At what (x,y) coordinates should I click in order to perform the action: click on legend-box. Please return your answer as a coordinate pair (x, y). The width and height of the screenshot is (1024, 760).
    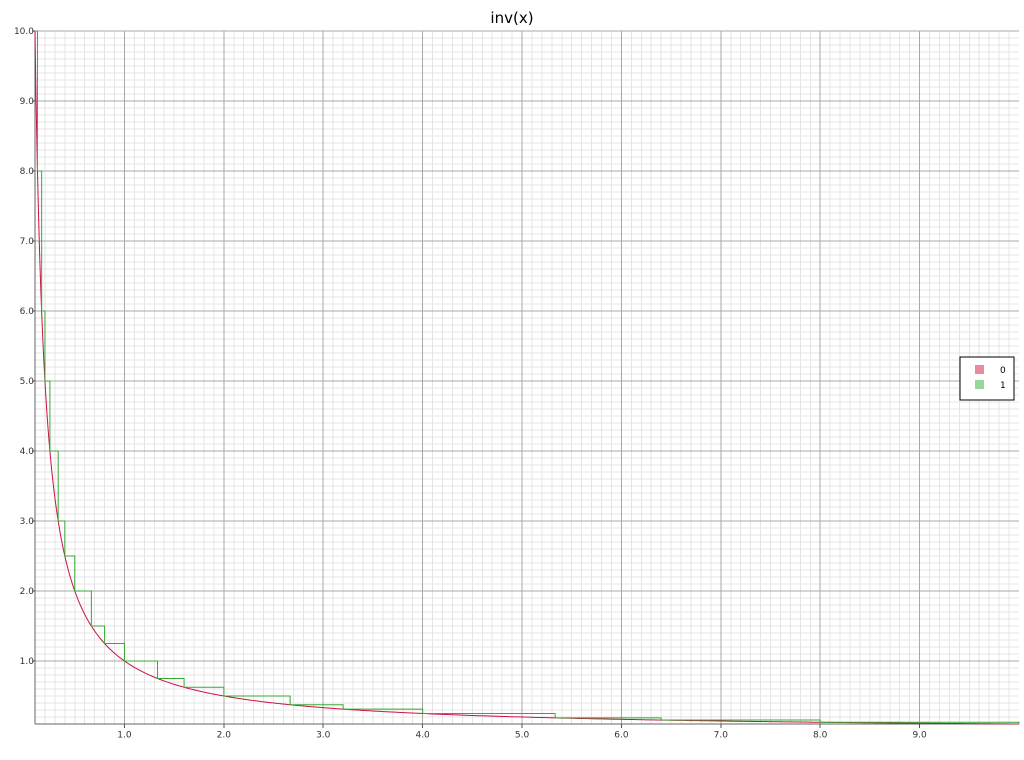
    Looking at the image, I should click on (987, 378).